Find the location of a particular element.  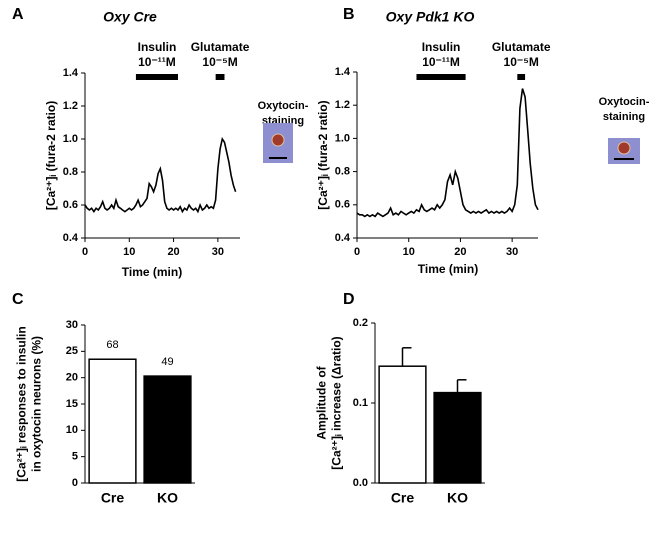

y-axis-label: [Ca²⁺]ᵢ responses to insulin is located at coordinates (22, 403).